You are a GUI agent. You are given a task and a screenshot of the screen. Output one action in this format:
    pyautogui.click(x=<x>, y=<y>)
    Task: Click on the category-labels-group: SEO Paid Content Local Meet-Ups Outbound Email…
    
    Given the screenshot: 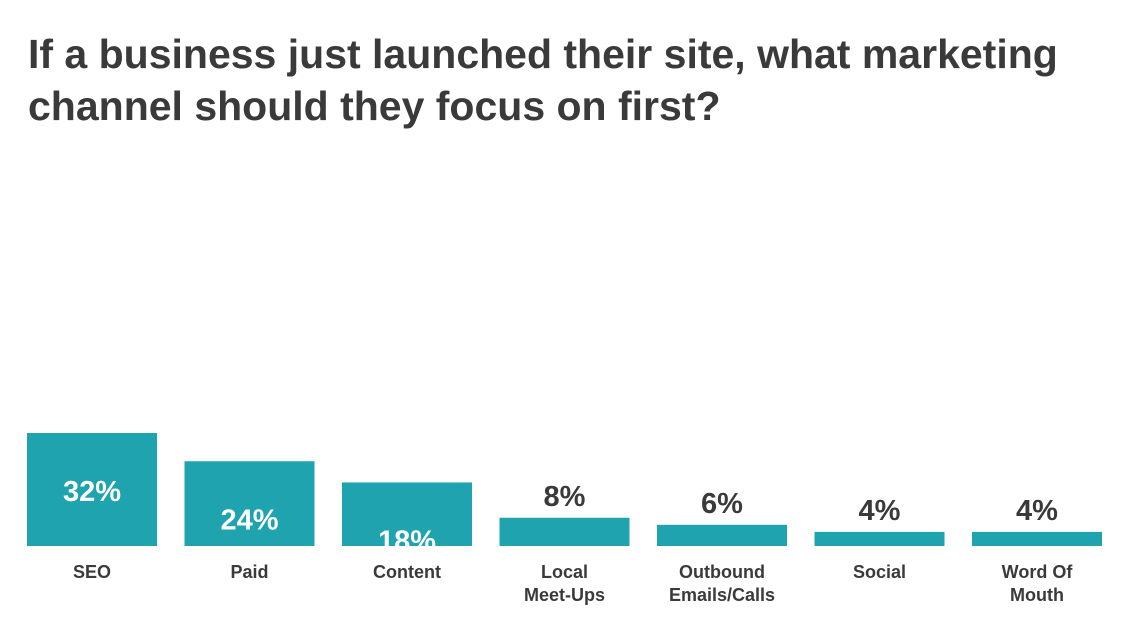 What is the action you would take?
    pyautogui.click(x=573, y=583)
    